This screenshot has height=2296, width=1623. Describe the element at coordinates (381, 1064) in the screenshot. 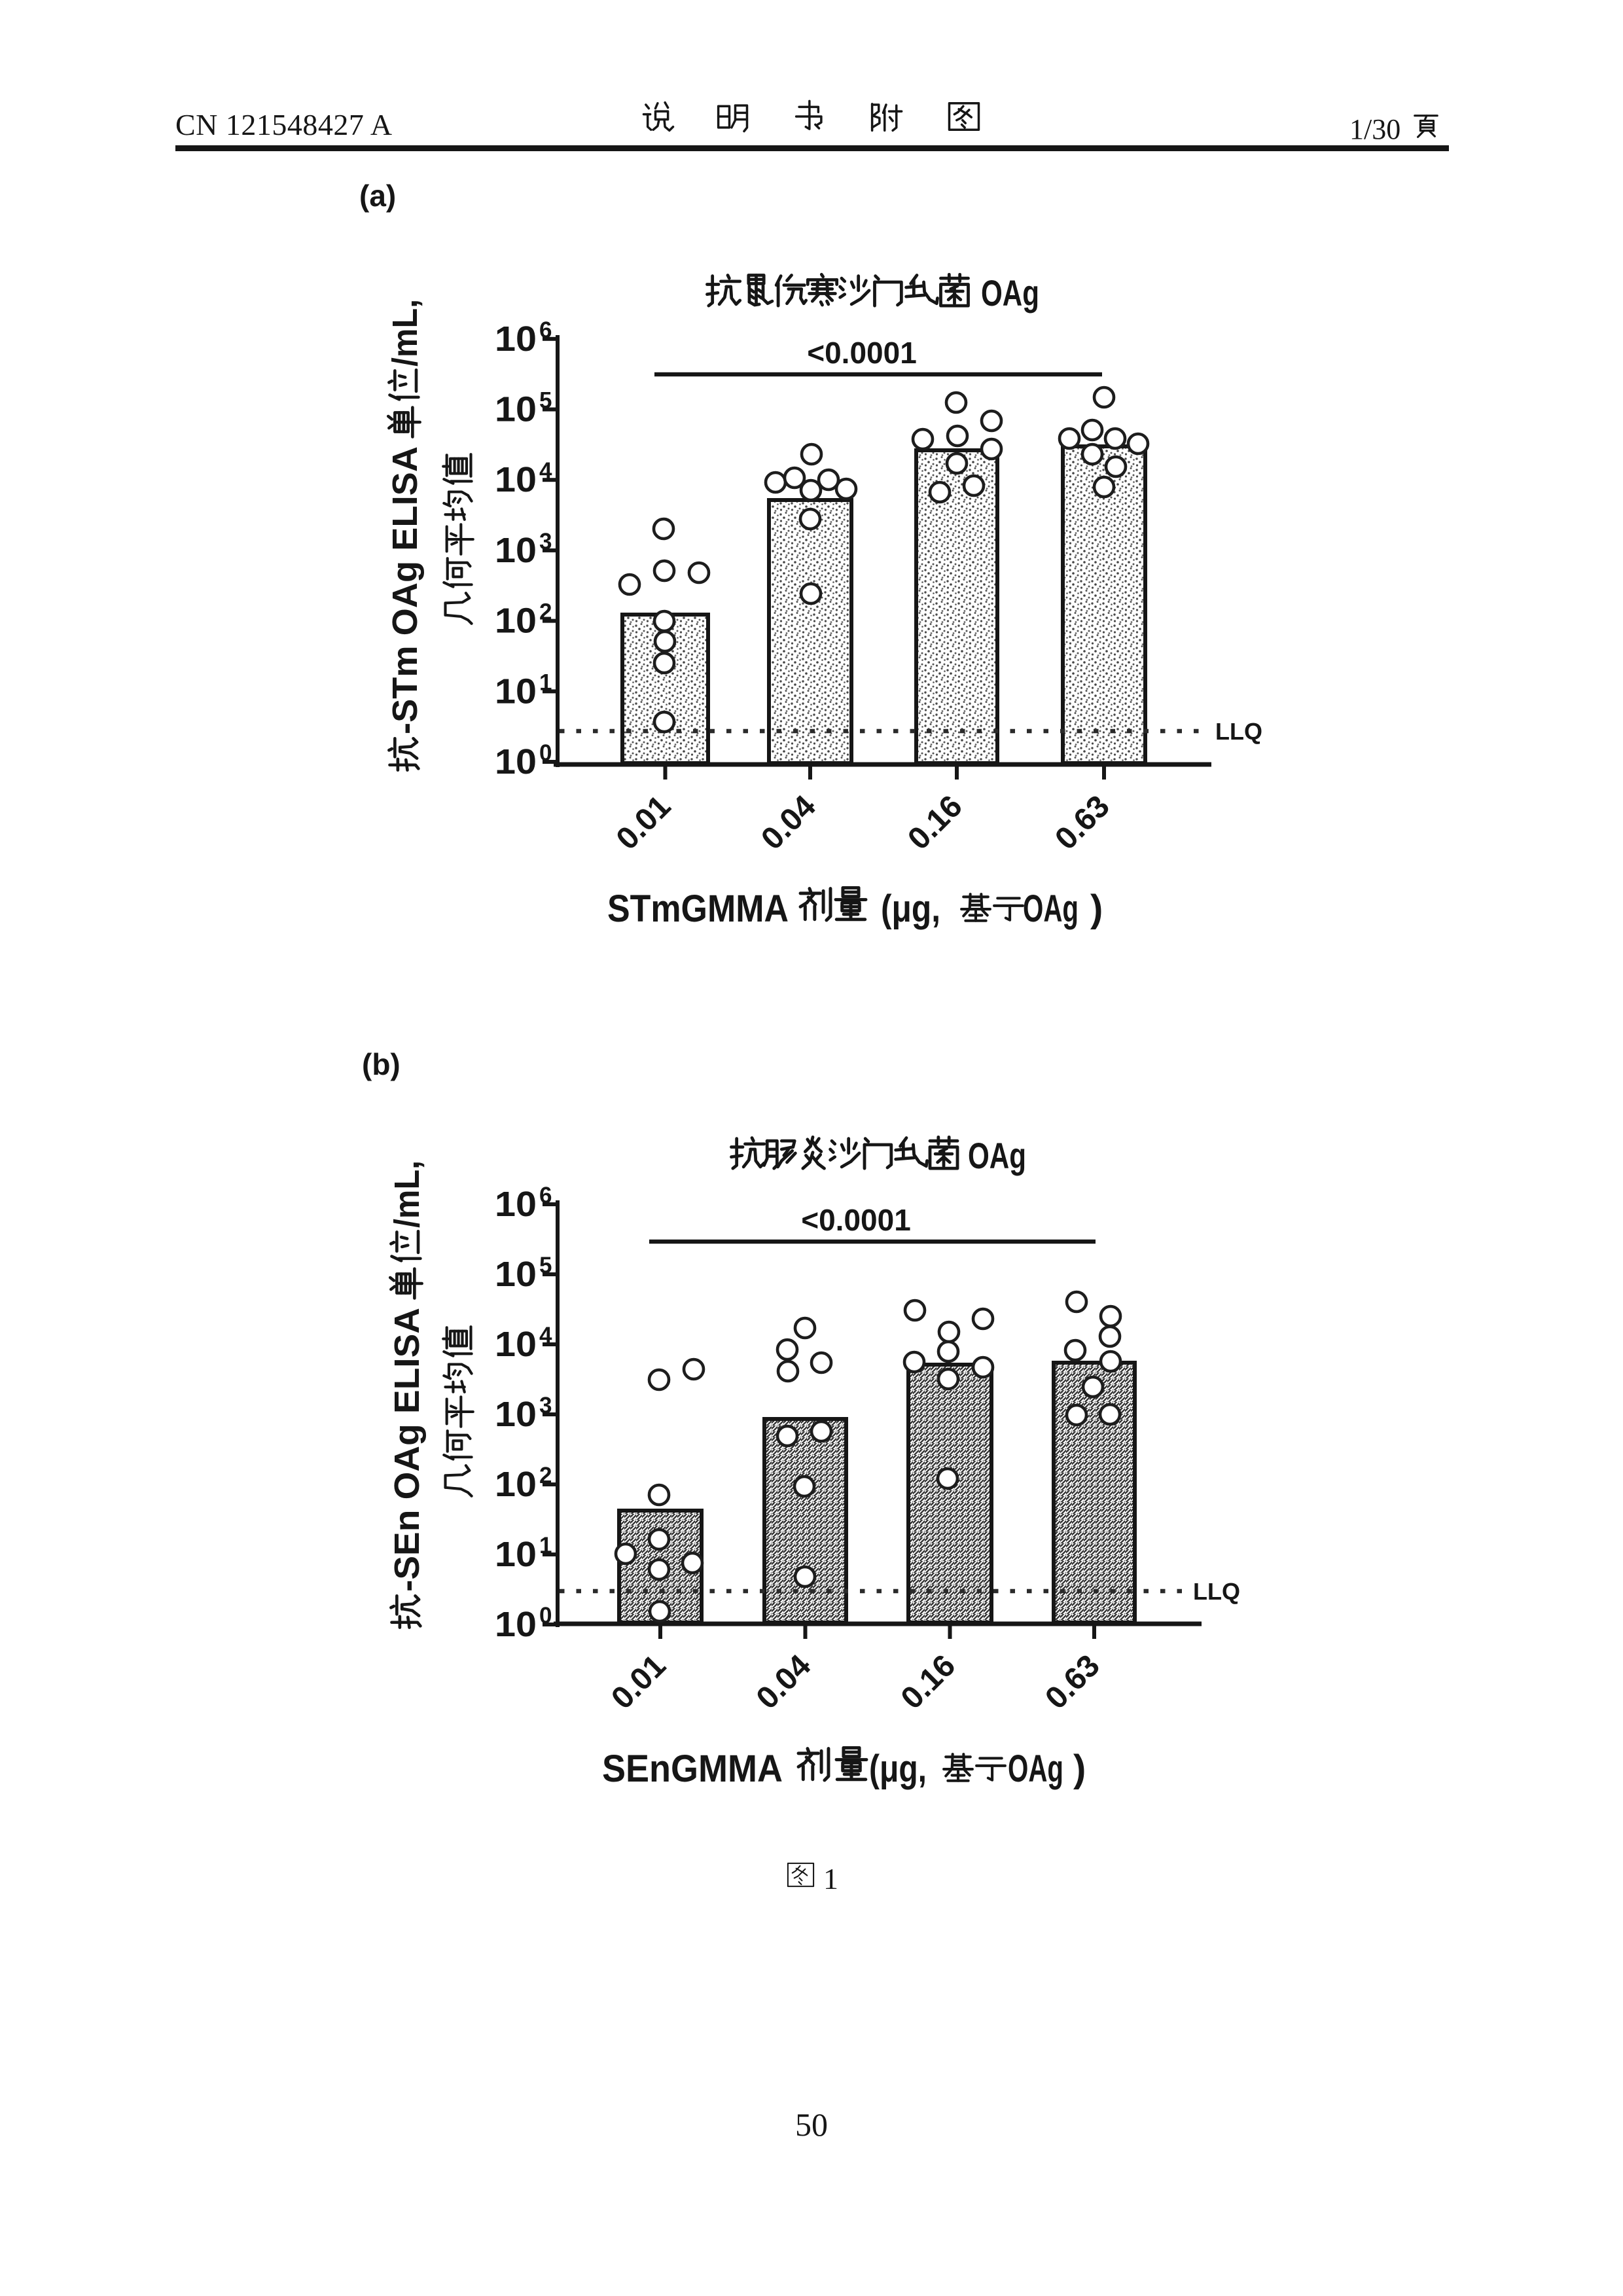

I see `svg-text: (b)` at that location.